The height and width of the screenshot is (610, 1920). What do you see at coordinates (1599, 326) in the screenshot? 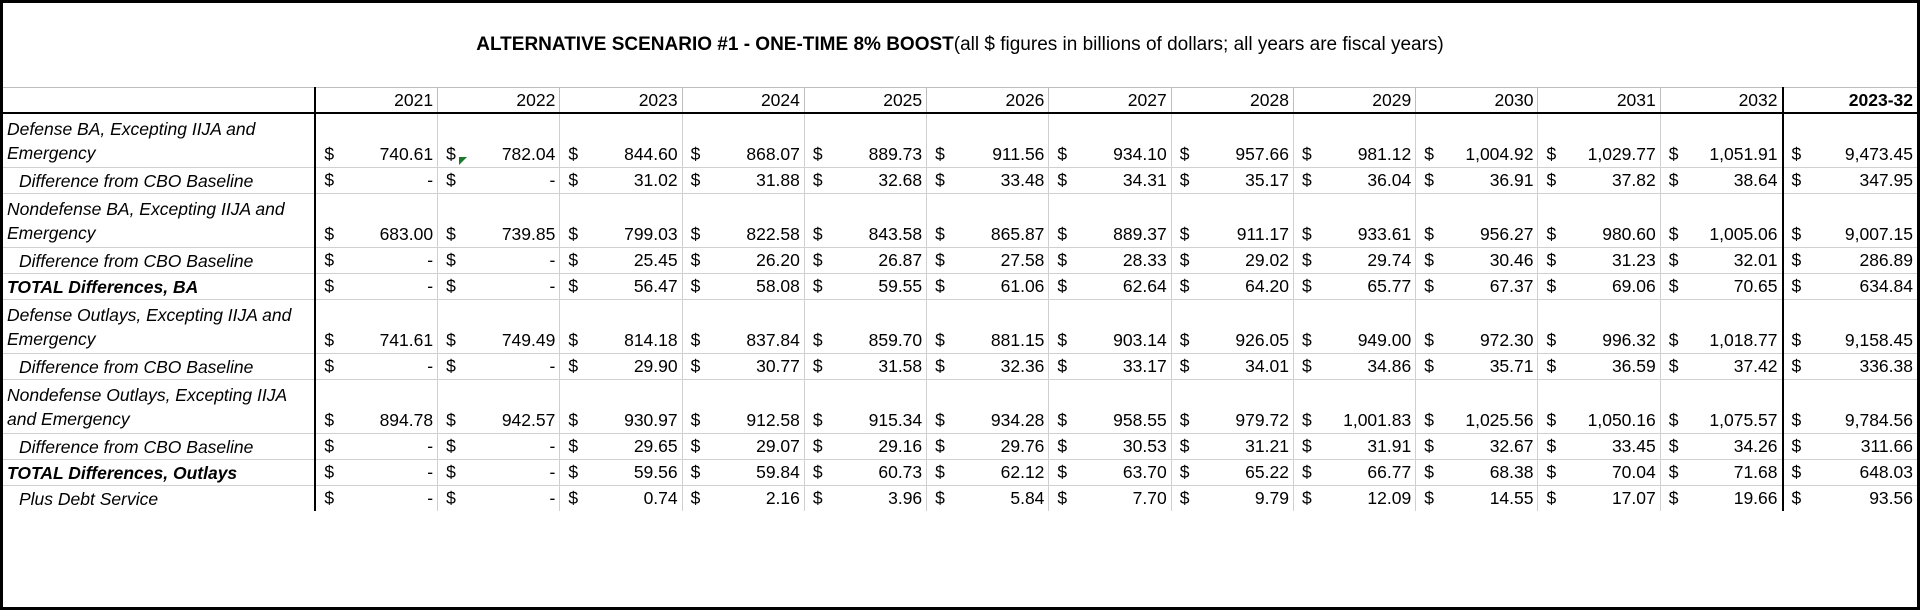
I see `value-cell: $996.32` at bounding box center [1599, 326].